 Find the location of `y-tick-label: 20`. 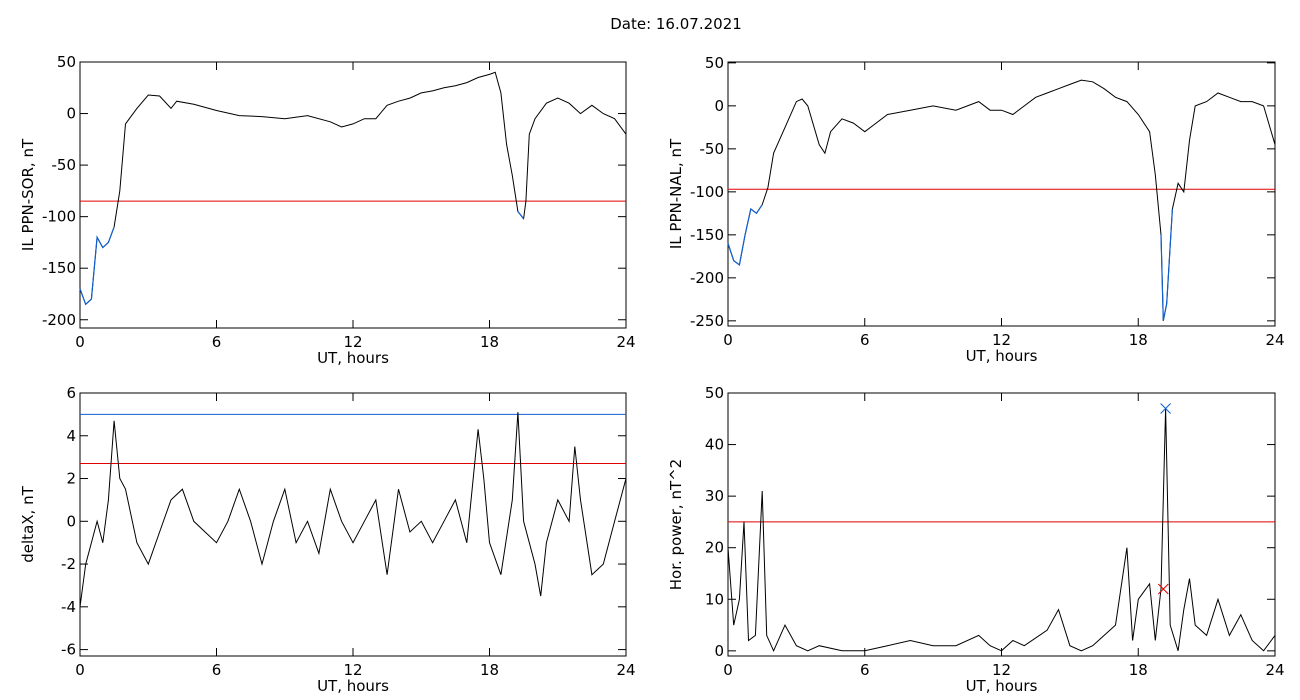

y-tick-label: 20 is located at coordinates (714, 548).